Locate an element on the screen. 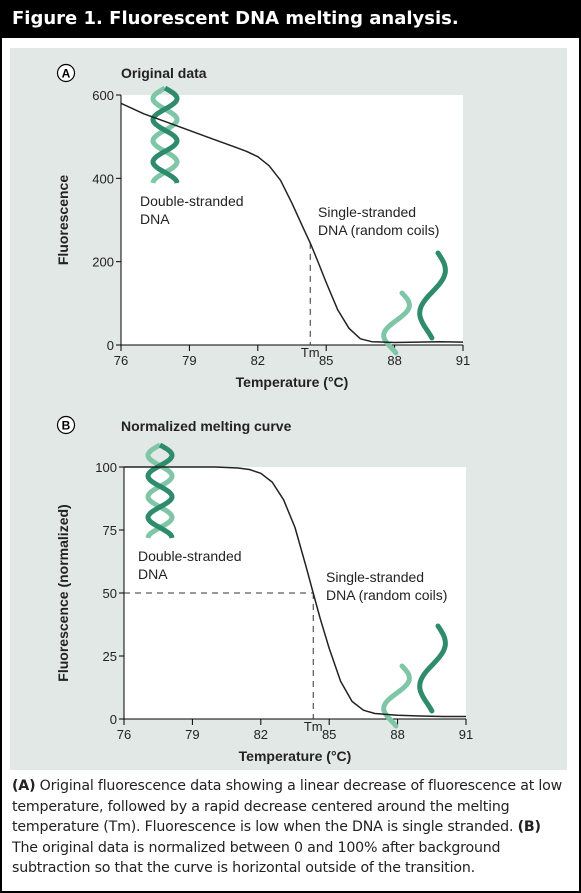 The width and height of the screenshot is (581, 893). caption-a-label: (A) is located at coordinates (24, 786).